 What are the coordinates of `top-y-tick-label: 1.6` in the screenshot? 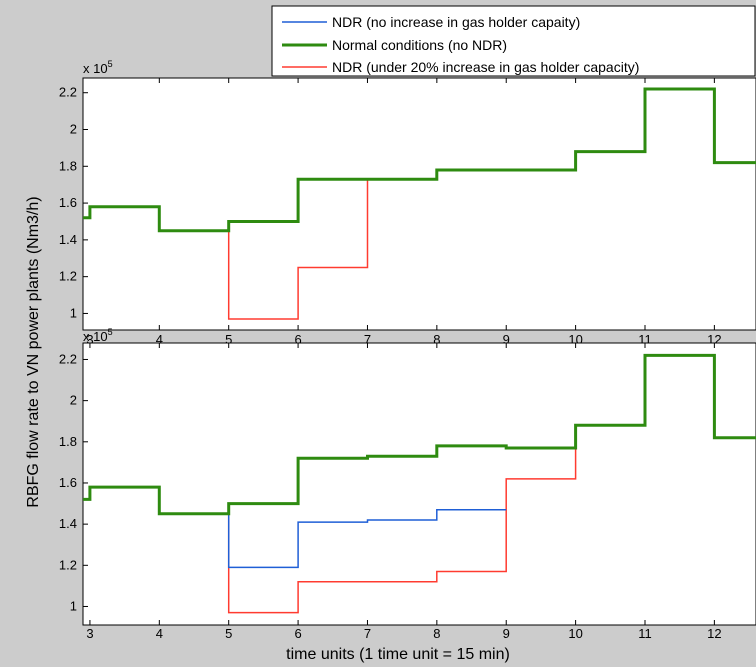 It's located at (68, 202).